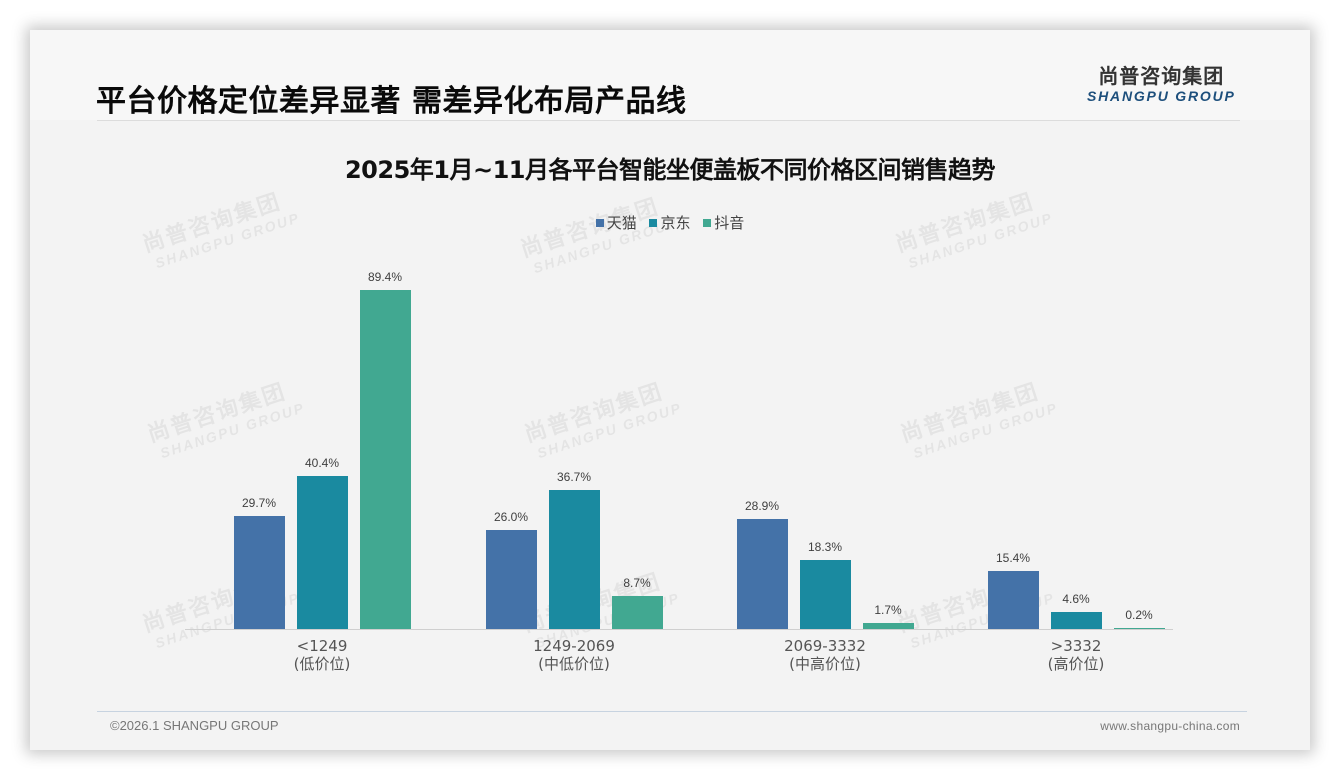 This screenshot has width=1340, height=780. What do you see at coordinates (825, 664) in the screenshot?
I see `category-tier: (中高价位)` at bounding box center [825, 664].